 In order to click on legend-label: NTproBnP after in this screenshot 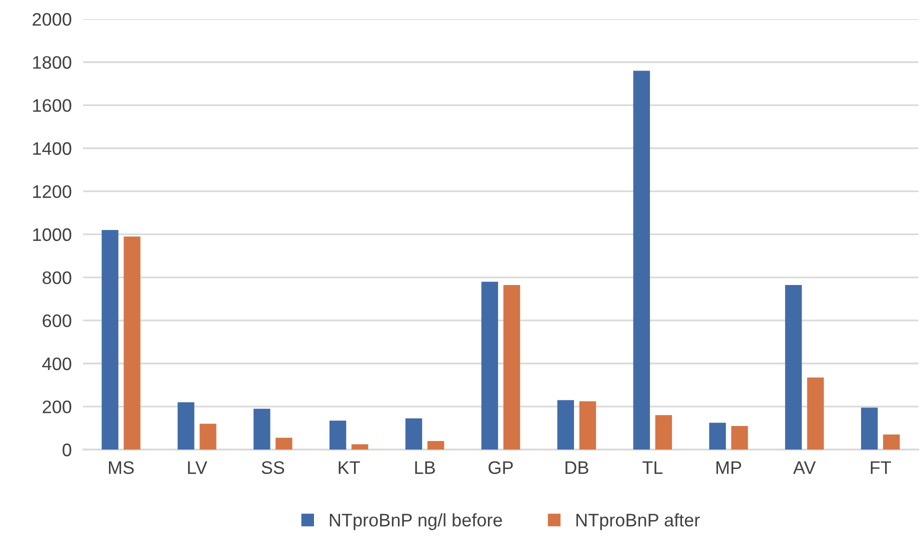, I will do `click(638, 521)`.